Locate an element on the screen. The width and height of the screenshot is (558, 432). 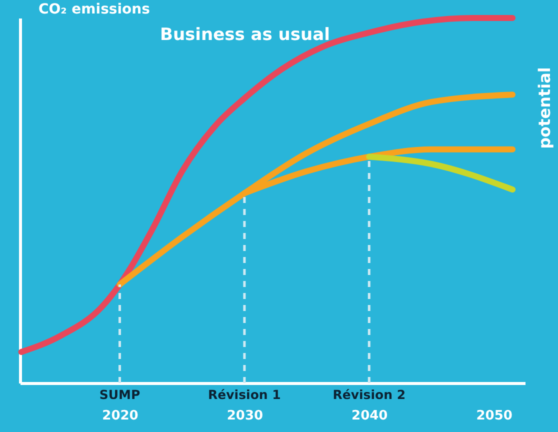
annotation: Business as usual is located at coordinates (245, 35).